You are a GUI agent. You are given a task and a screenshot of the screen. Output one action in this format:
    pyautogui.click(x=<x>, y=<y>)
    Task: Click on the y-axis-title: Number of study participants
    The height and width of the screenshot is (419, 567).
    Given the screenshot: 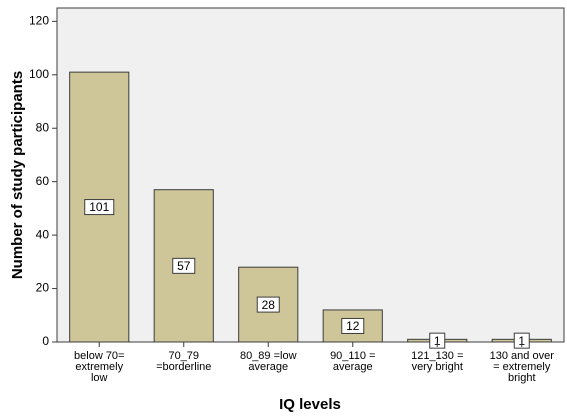 What is the action you would take?
    pyautogui.click(x=17, y=175)
    